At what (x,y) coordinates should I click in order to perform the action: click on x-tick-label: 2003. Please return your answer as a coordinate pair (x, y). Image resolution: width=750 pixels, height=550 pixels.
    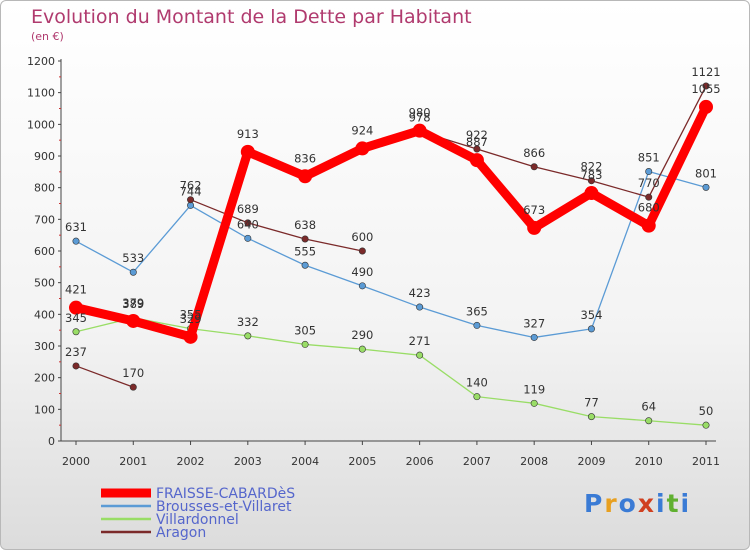
    Looking at the image, I should click on (248, 461).